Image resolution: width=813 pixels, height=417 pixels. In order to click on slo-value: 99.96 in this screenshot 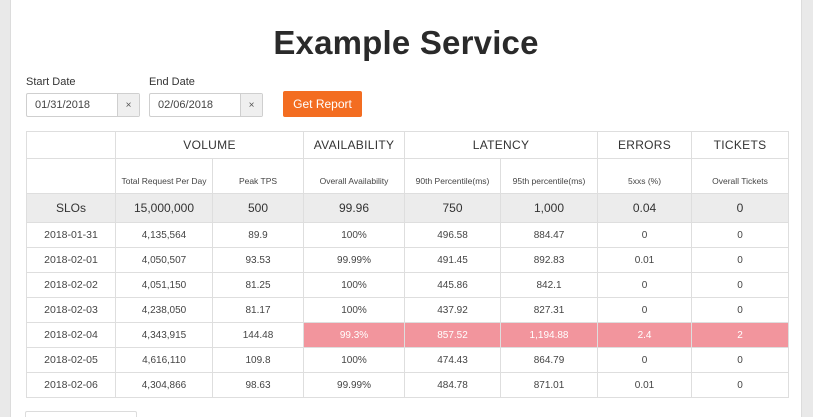, I will do `click(354, 208)`.